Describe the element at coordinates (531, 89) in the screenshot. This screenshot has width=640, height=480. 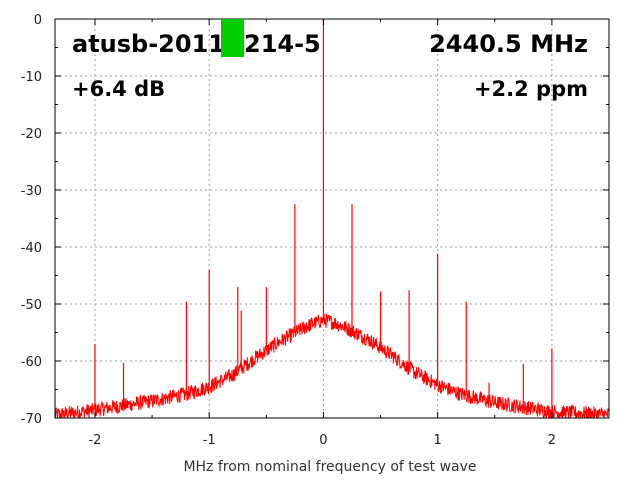
I see `ppm-label: +2.2 ppm` at that location.